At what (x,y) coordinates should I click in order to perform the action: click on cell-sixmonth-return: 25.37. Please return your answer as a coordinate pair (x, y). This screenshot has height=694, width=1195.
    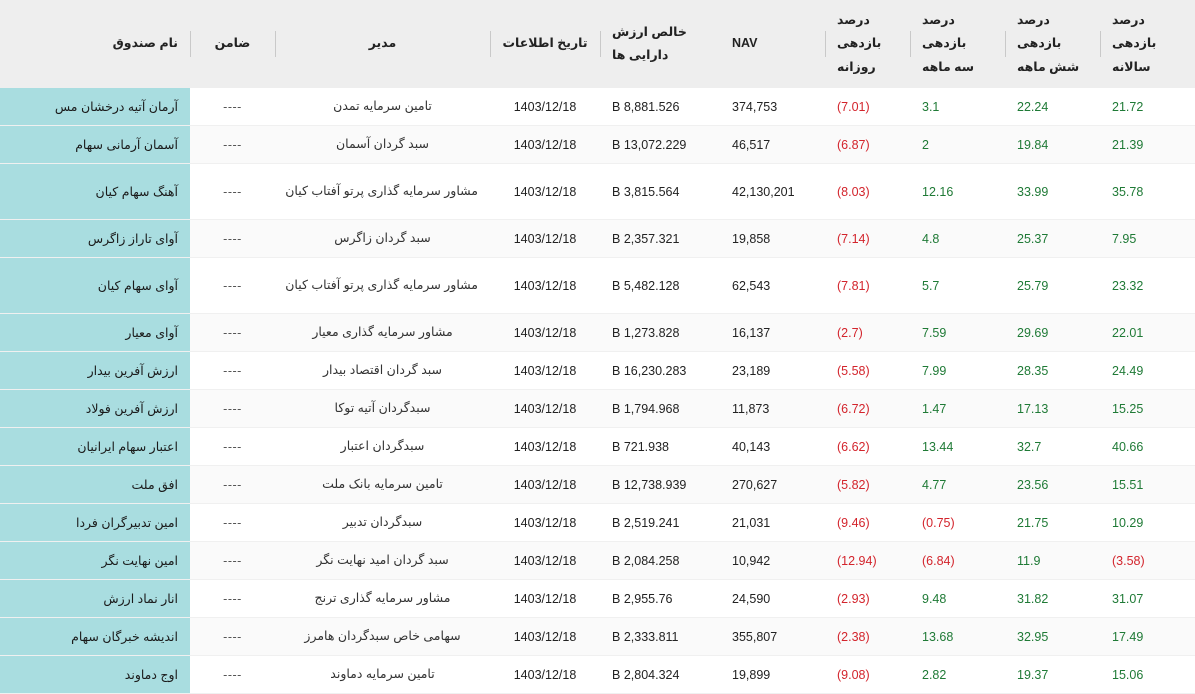
    Looking at the image, I should click on (1052, 238).